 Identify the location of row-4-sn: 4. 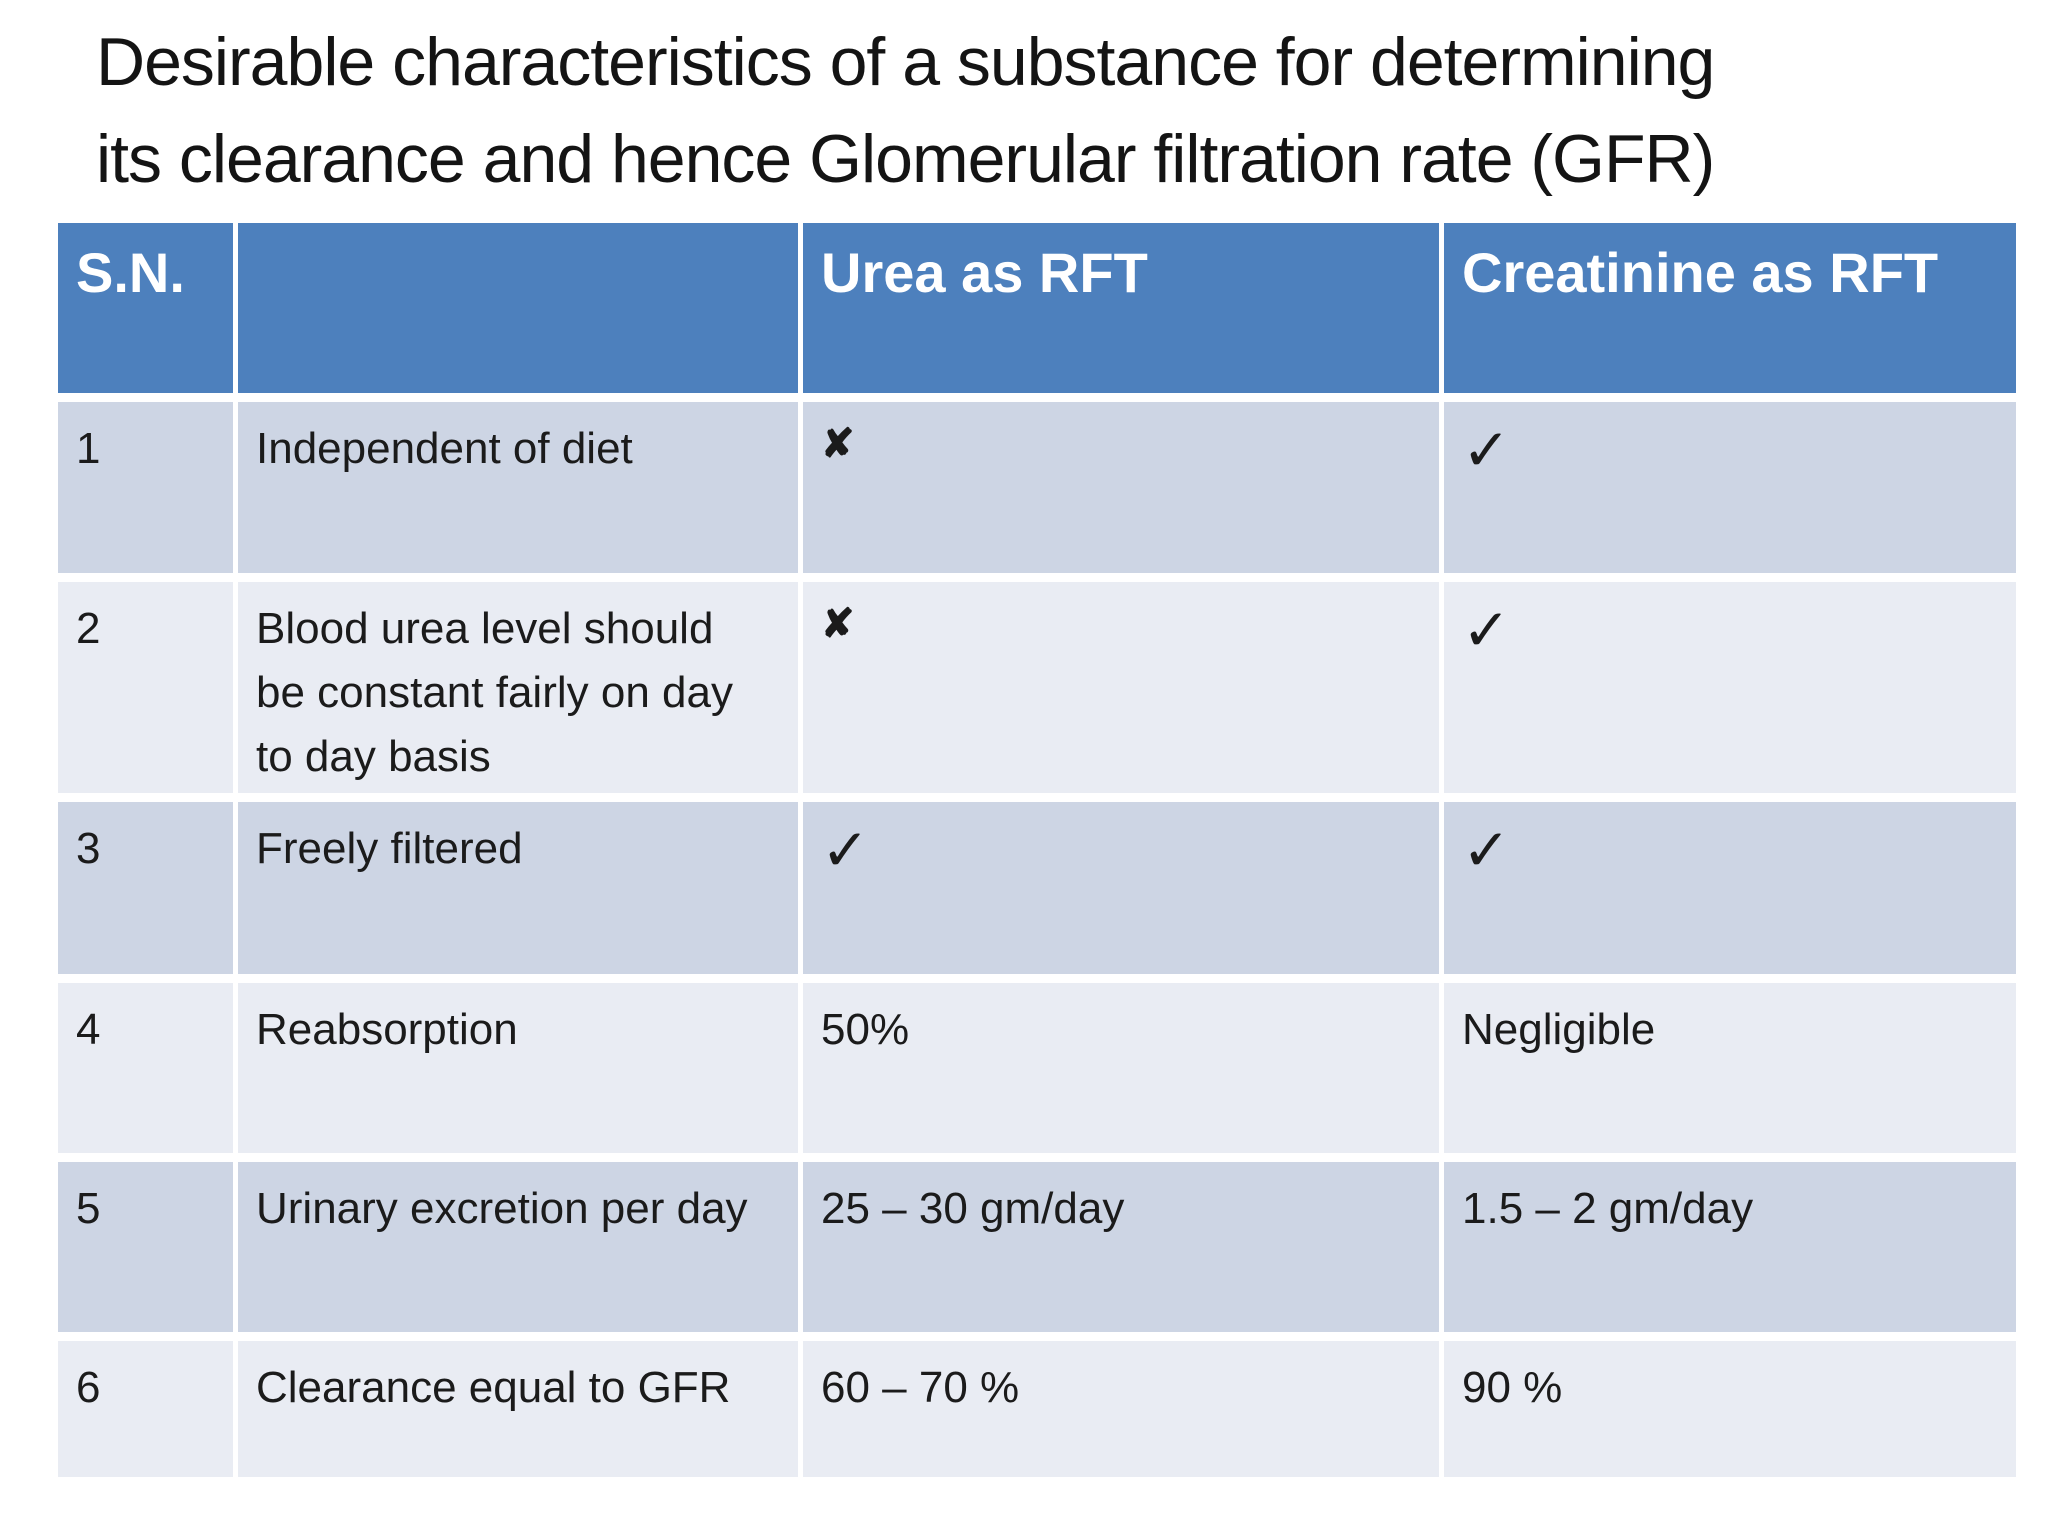
(145, 1068).